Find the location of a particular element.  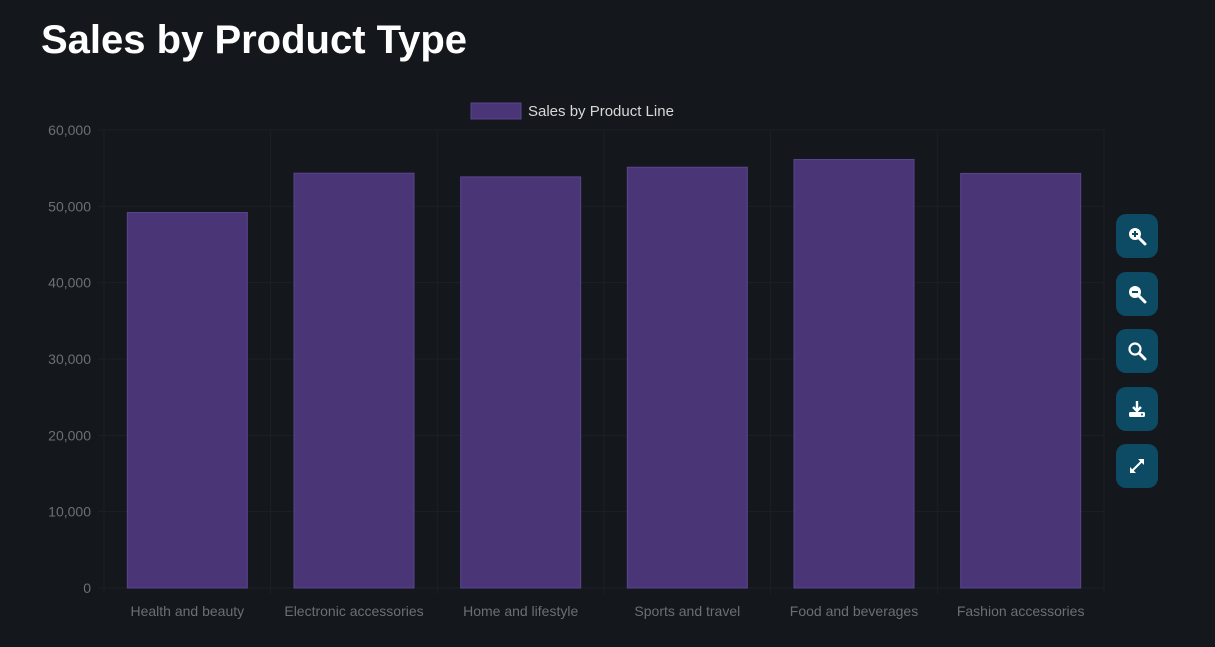

y-tick-label: 20,000 is located at coordinates (69, 435).